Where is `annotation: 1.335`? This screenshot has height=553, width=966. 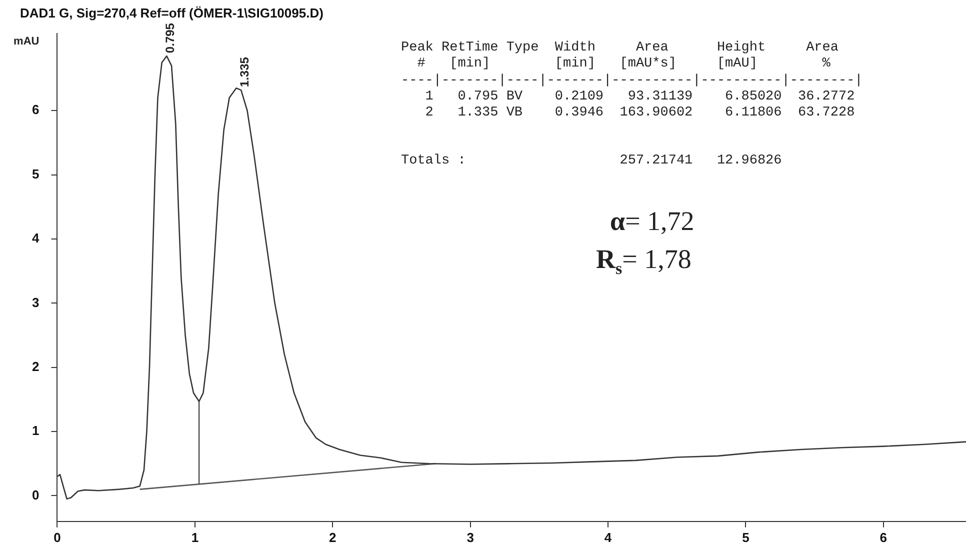
annotation: 1.335 is located at coordinates (244, 72).